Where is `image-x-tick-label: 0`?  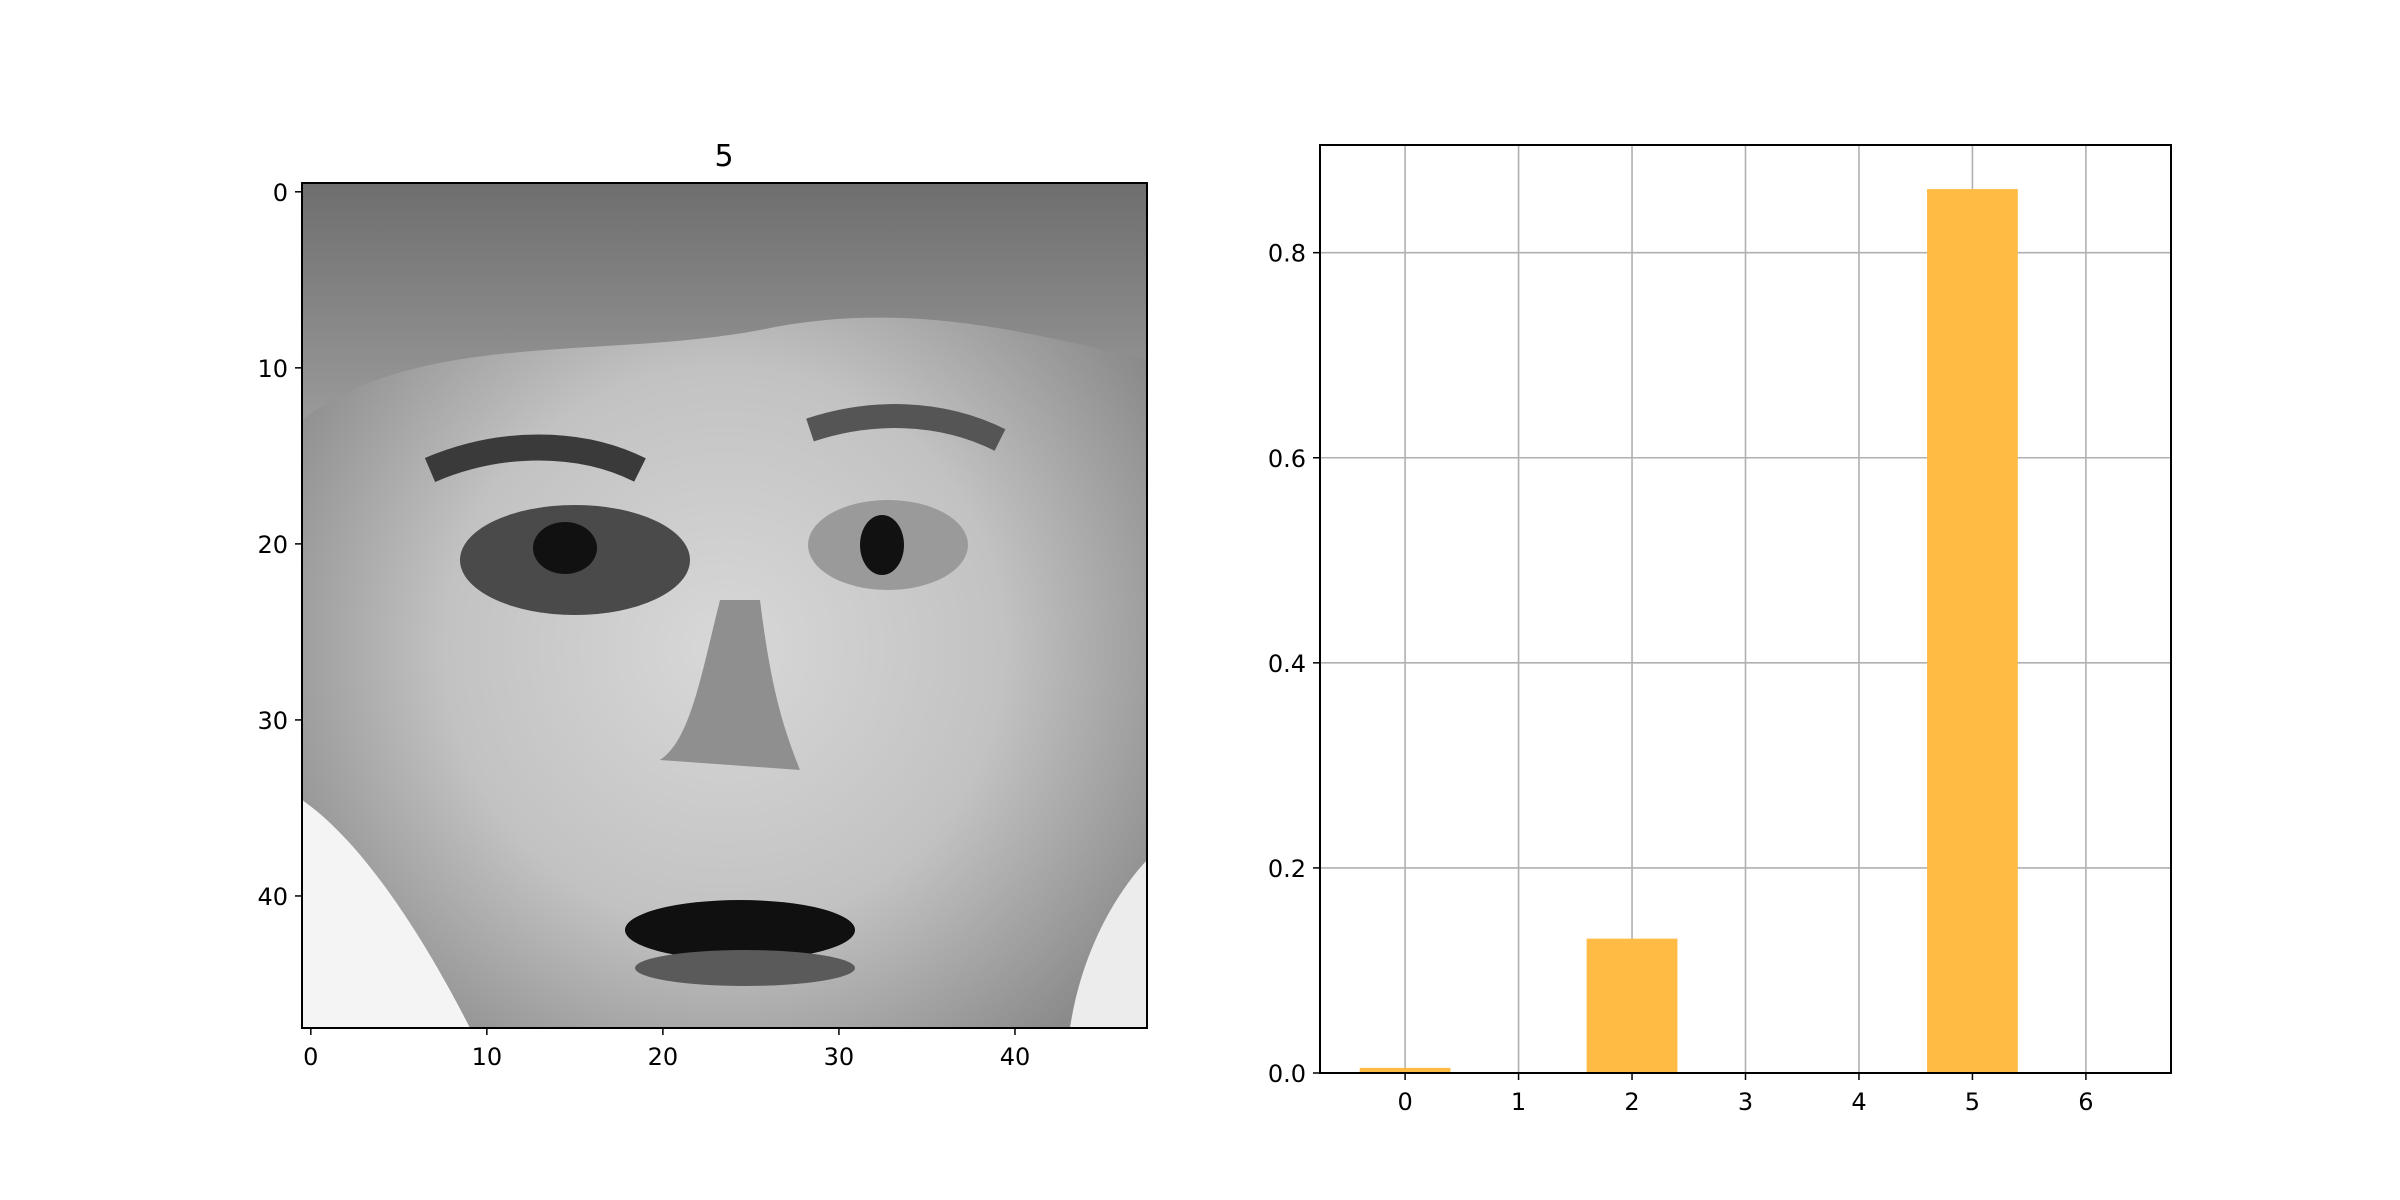
image-x-tick-label: 0 is located at coordinates (310, 1057).